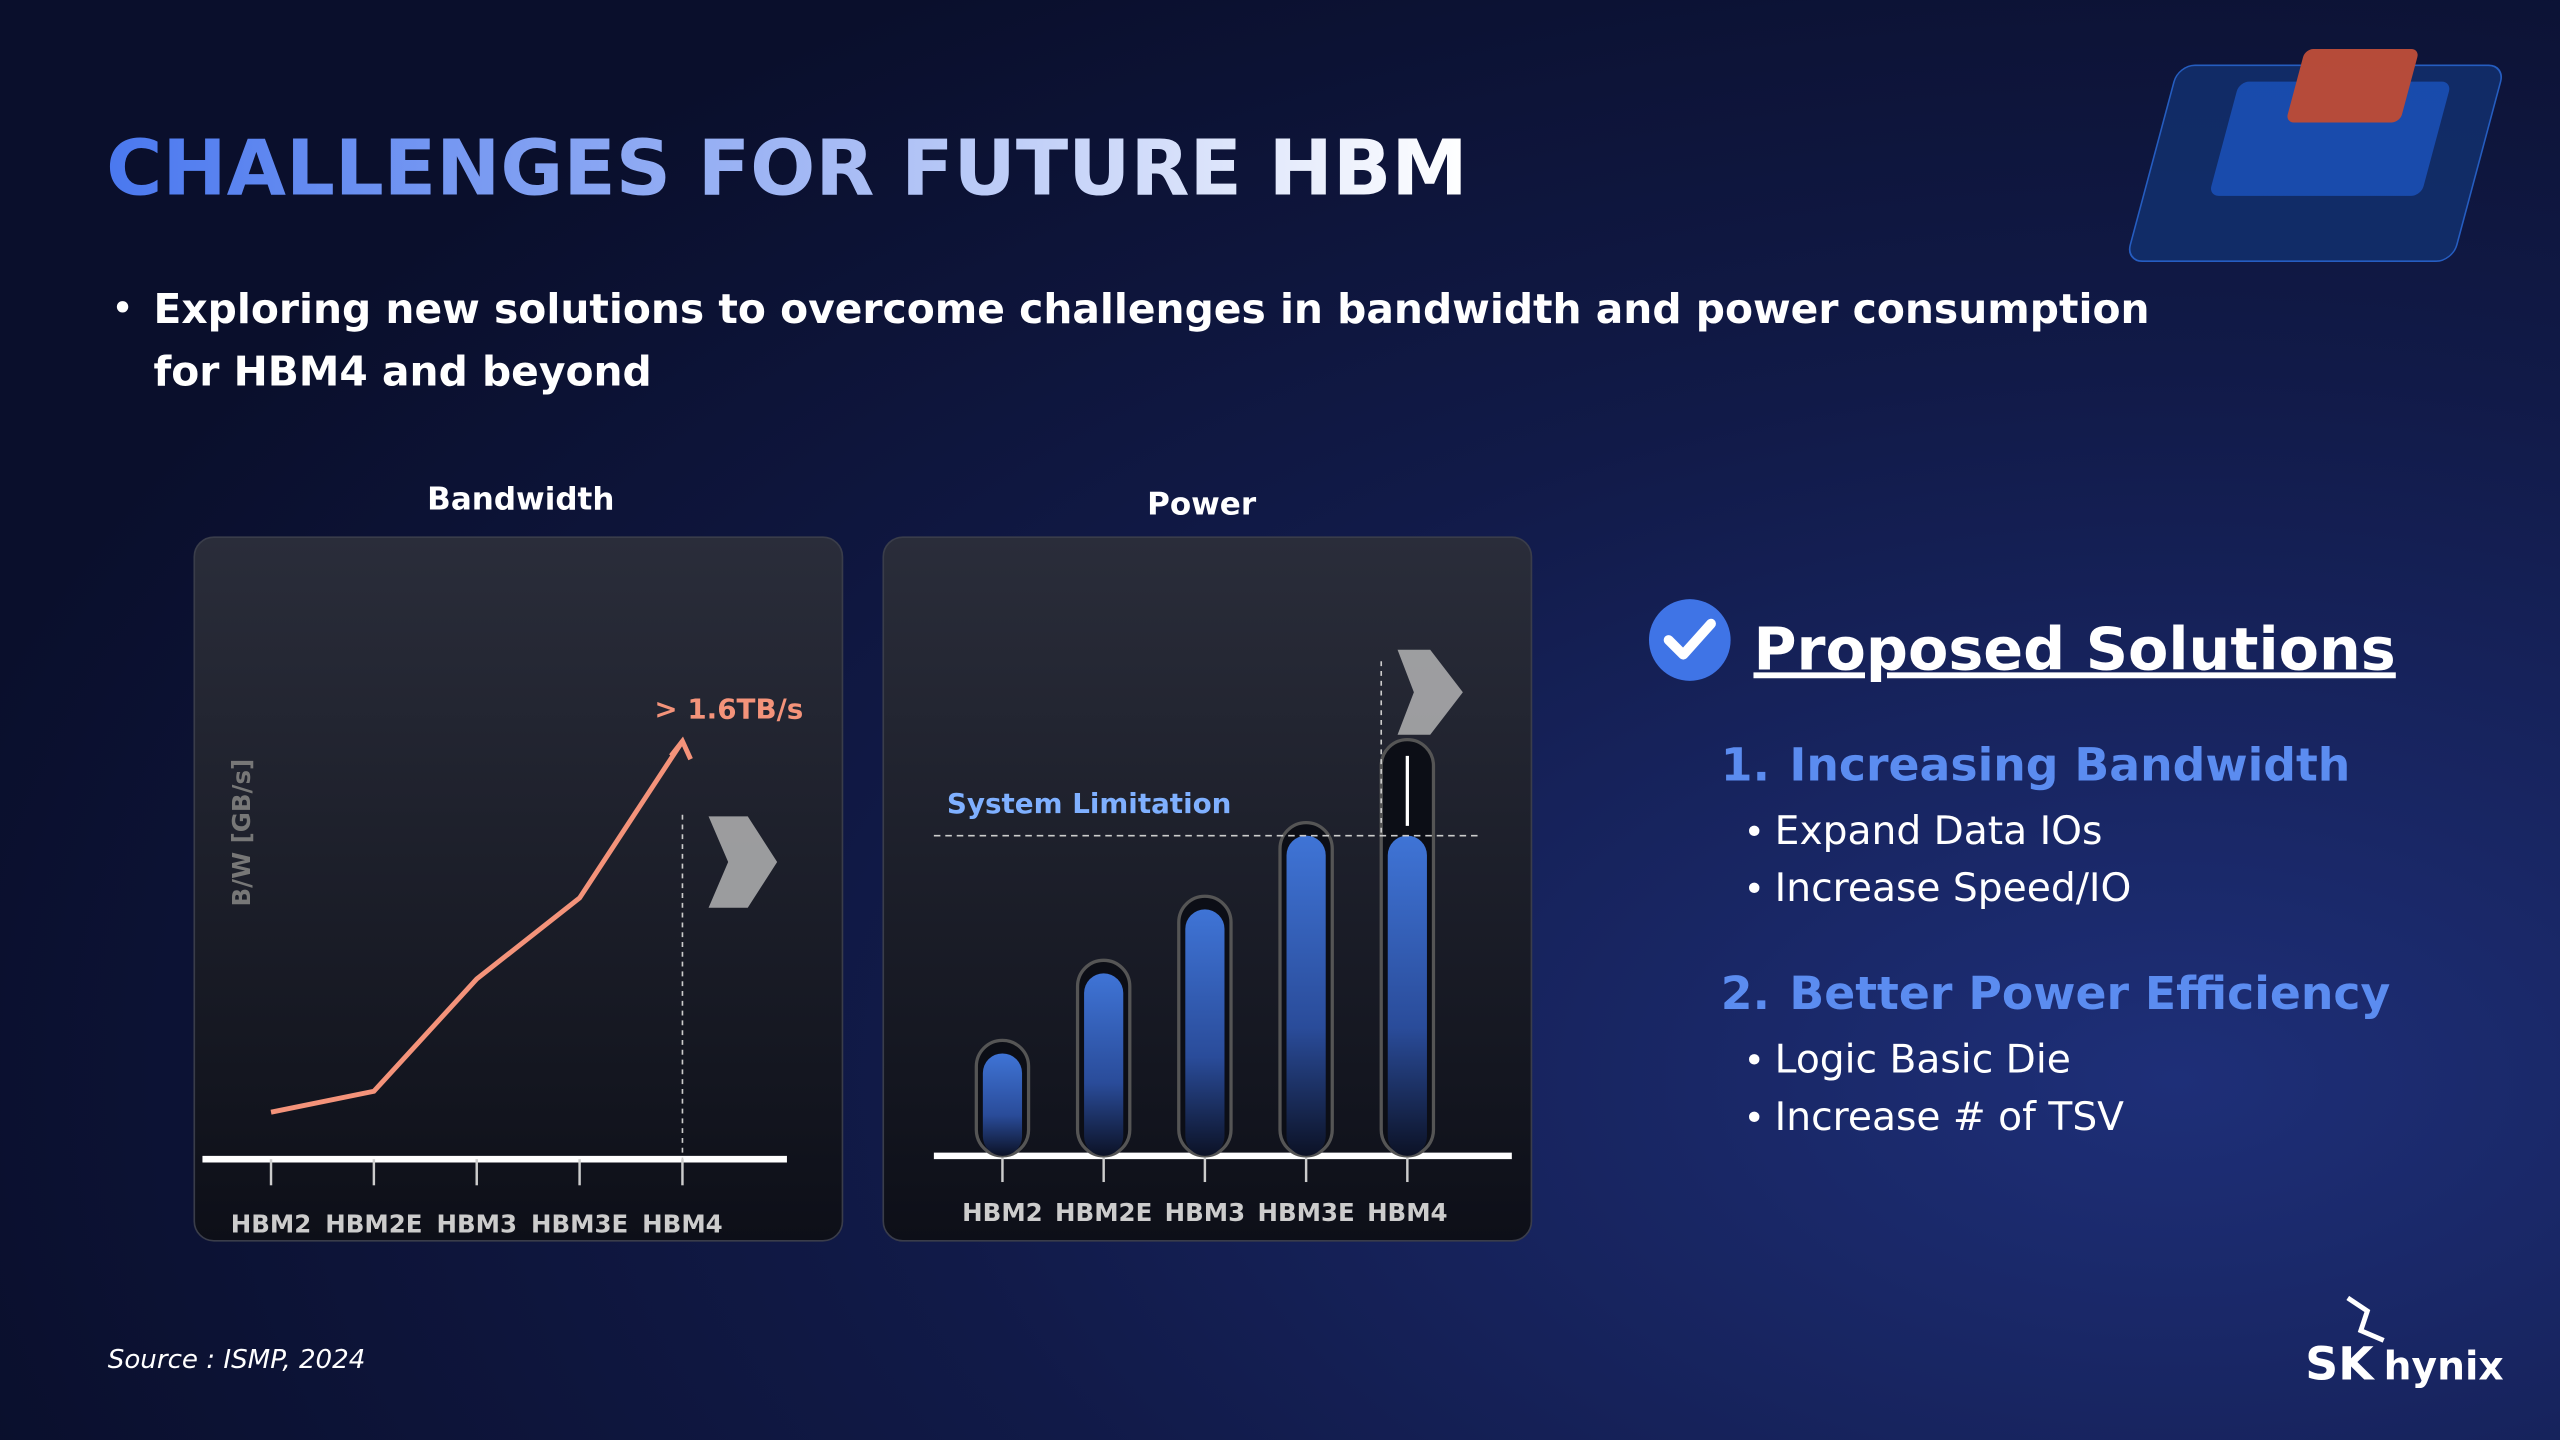 This screenshot has width=2560, height=1440. Describe the element at coordinates (1089, 803) in the screenshot. I see `limit-label: System Limitation` at that location.